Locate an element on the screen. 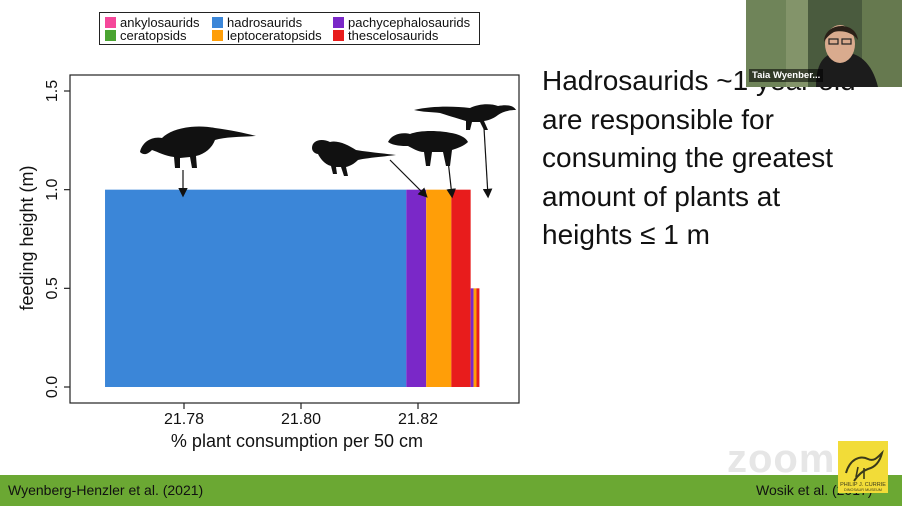  x-axis: 21.78 21.80 21.82 is located at coordinates (301, 415).